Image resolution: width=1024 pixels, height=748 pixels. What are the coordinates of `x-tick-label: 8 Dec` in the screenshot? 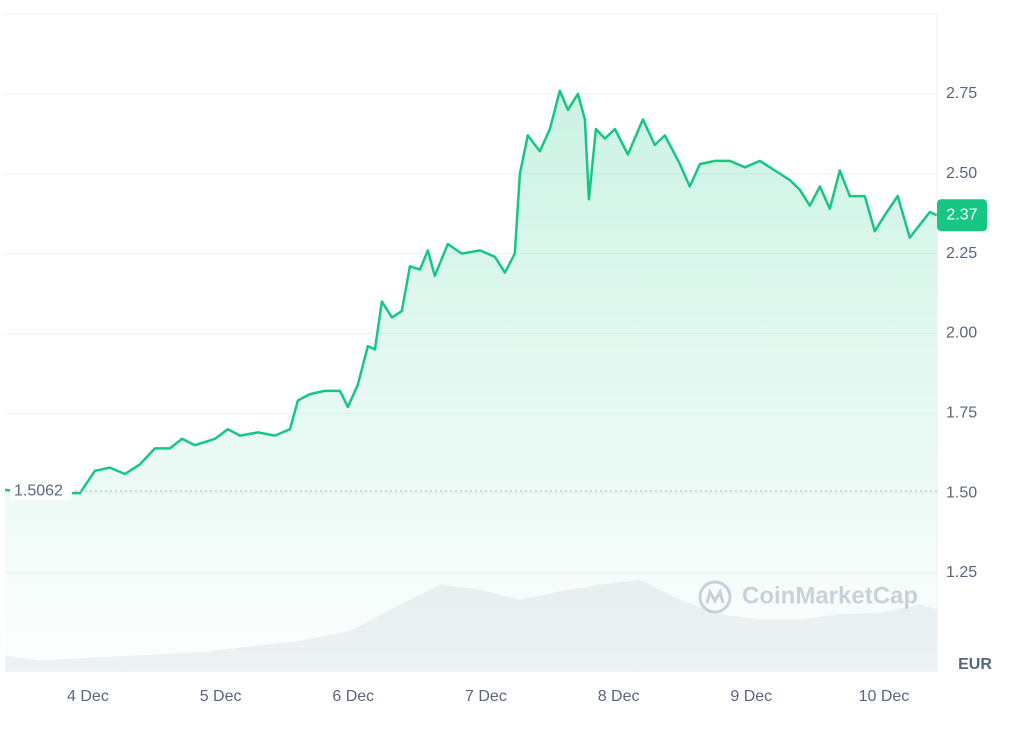 It's located at (619, 696).